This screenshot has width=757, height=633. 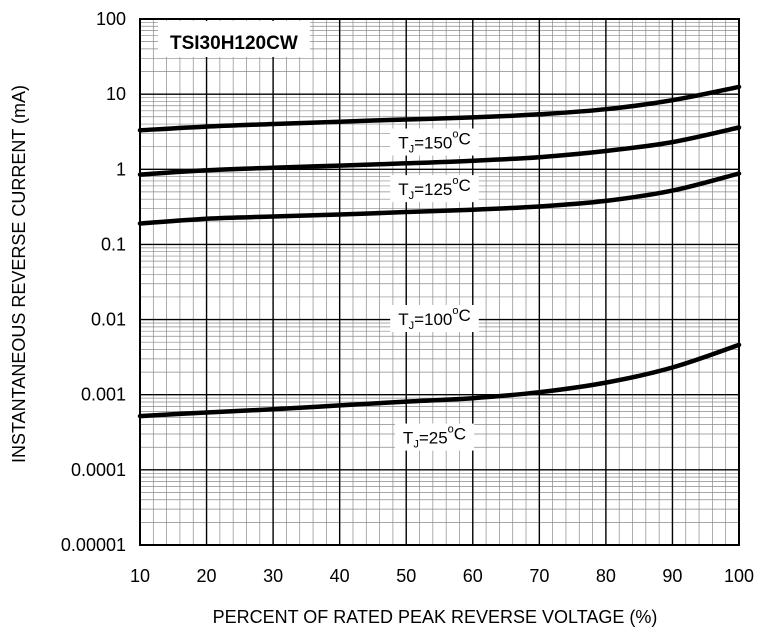 What do you see at coordinates (103, 395) in the screenshot?
I see `y-tick-label: 0.001` at bounding box center [103, 395].